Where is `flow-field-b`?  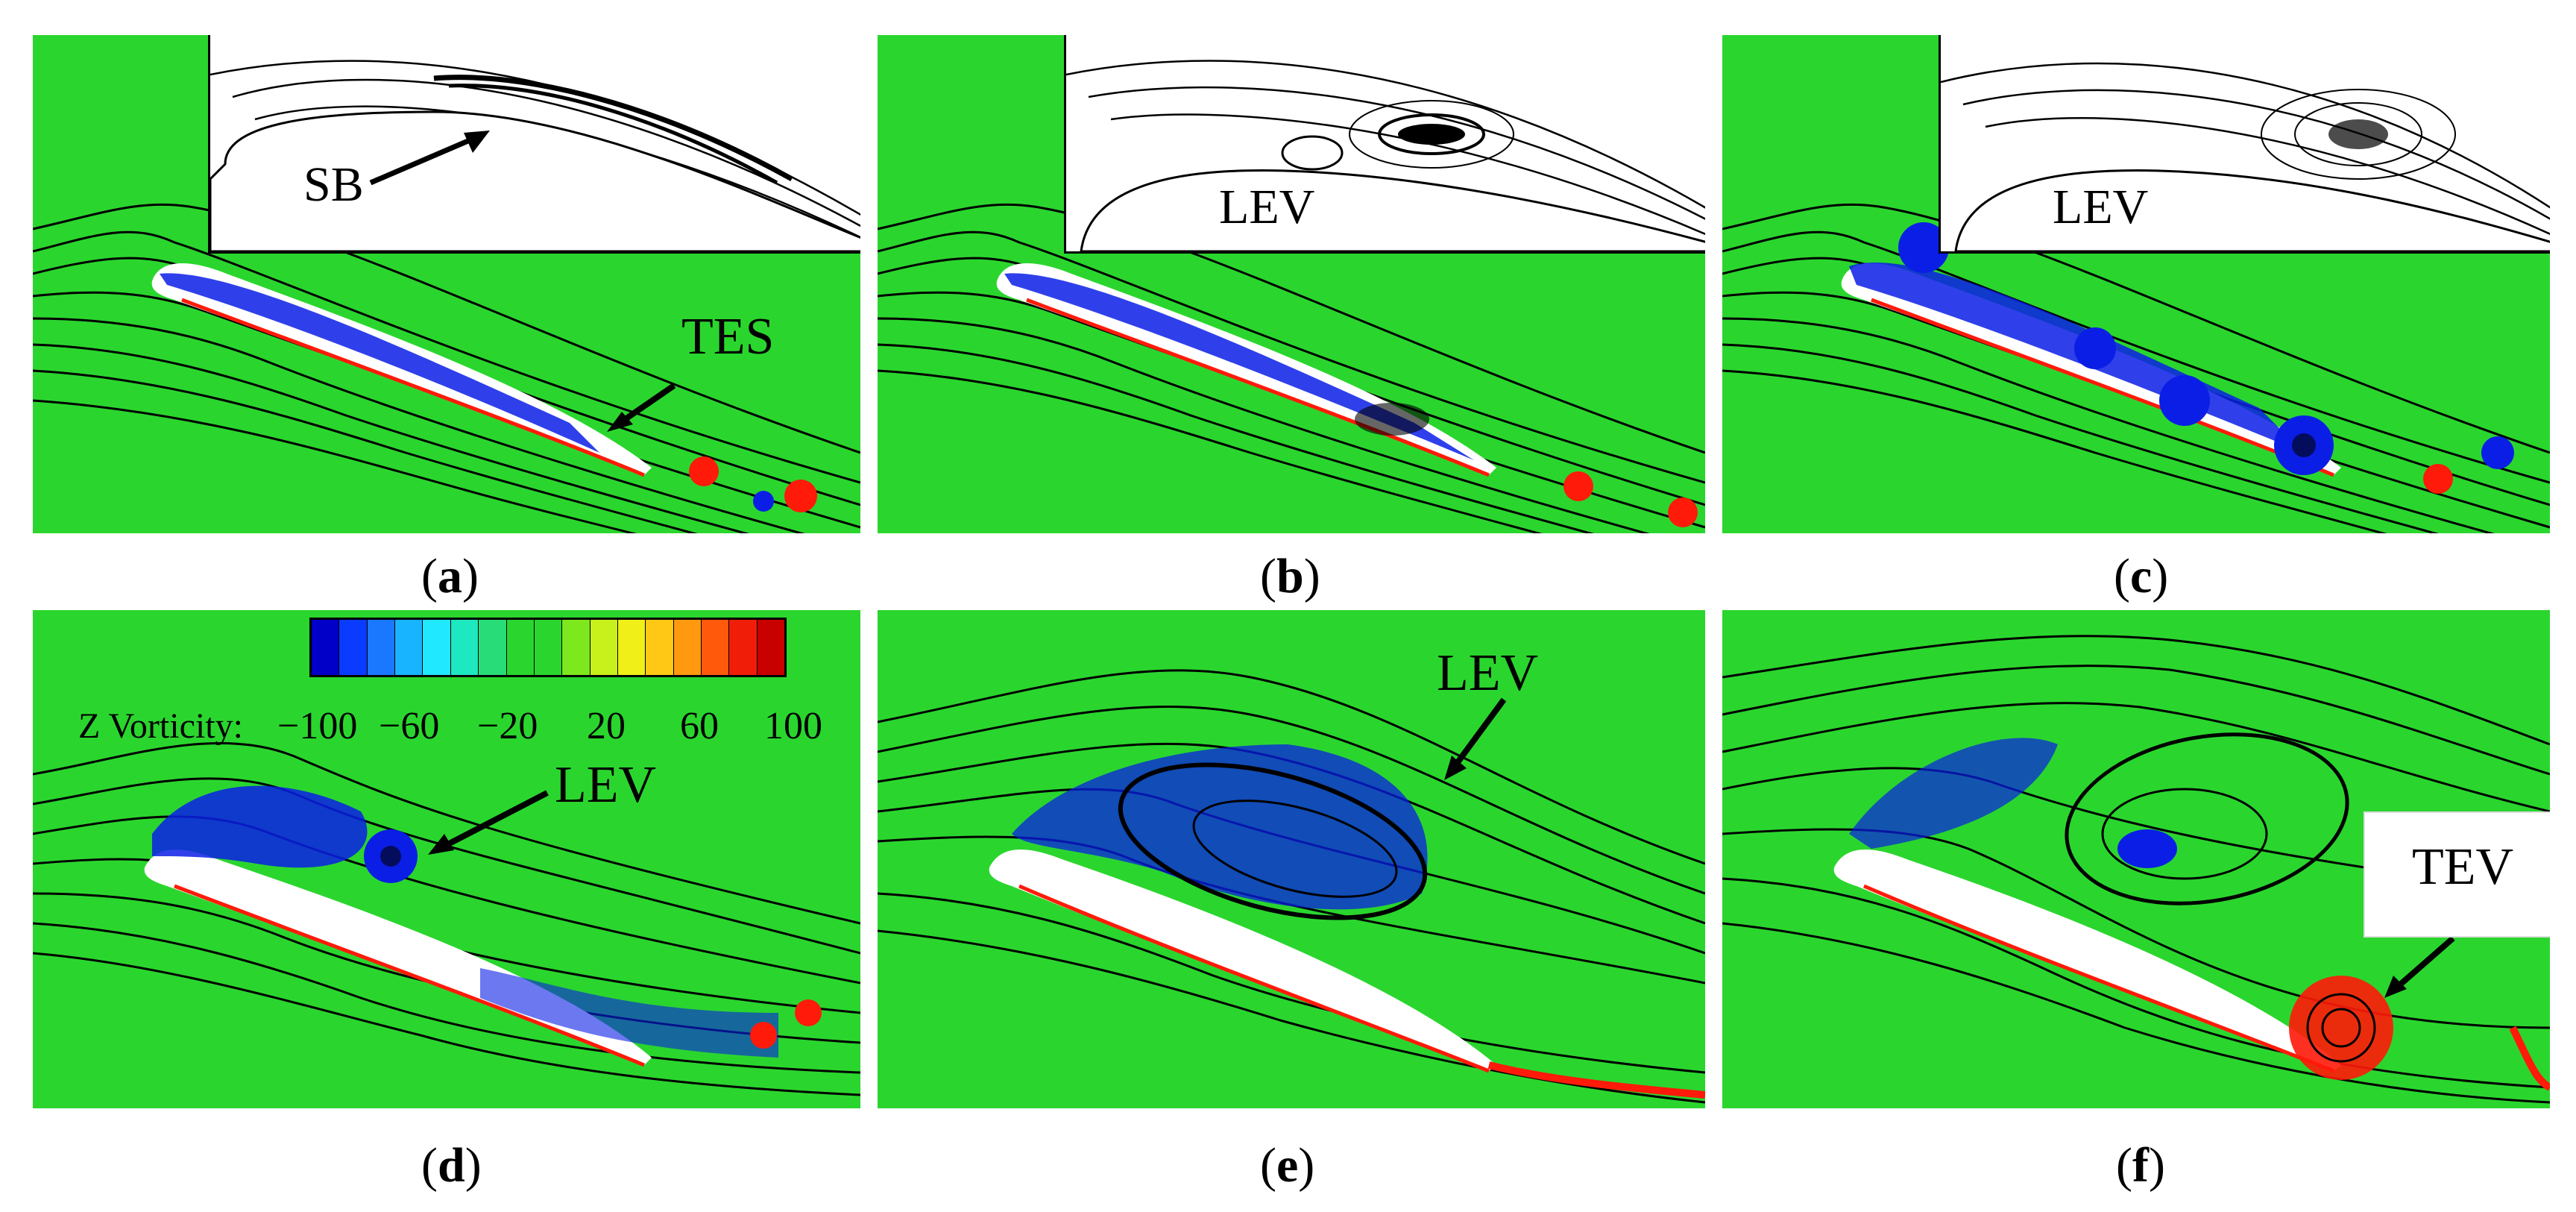
flow-field-b is located at coordinates (1291, 368).